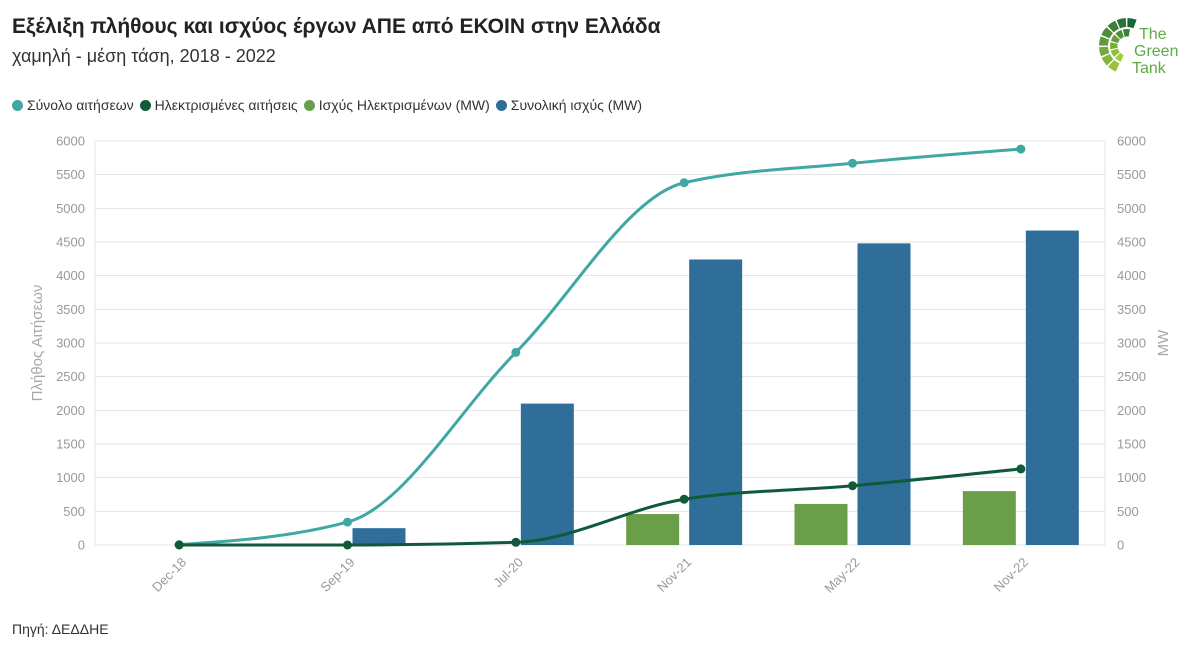  What do you see at coordinates (600, 507) in the screenshot?
I see `line-electrified-applications` at bounding box center [600, 507].